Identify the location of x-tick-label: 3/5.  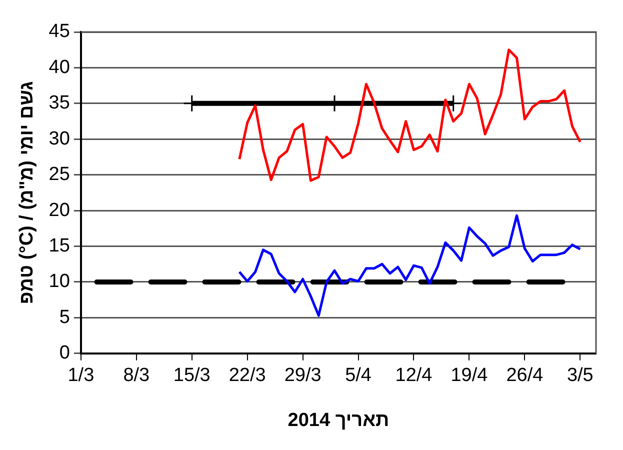
(580, 375).